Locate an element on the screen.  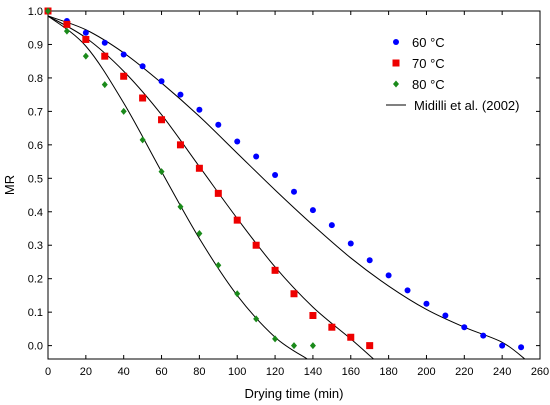
legend: 60 °C 70 °C 80 °C Midilli et al. (2002) is located at coordinates (453, 74).